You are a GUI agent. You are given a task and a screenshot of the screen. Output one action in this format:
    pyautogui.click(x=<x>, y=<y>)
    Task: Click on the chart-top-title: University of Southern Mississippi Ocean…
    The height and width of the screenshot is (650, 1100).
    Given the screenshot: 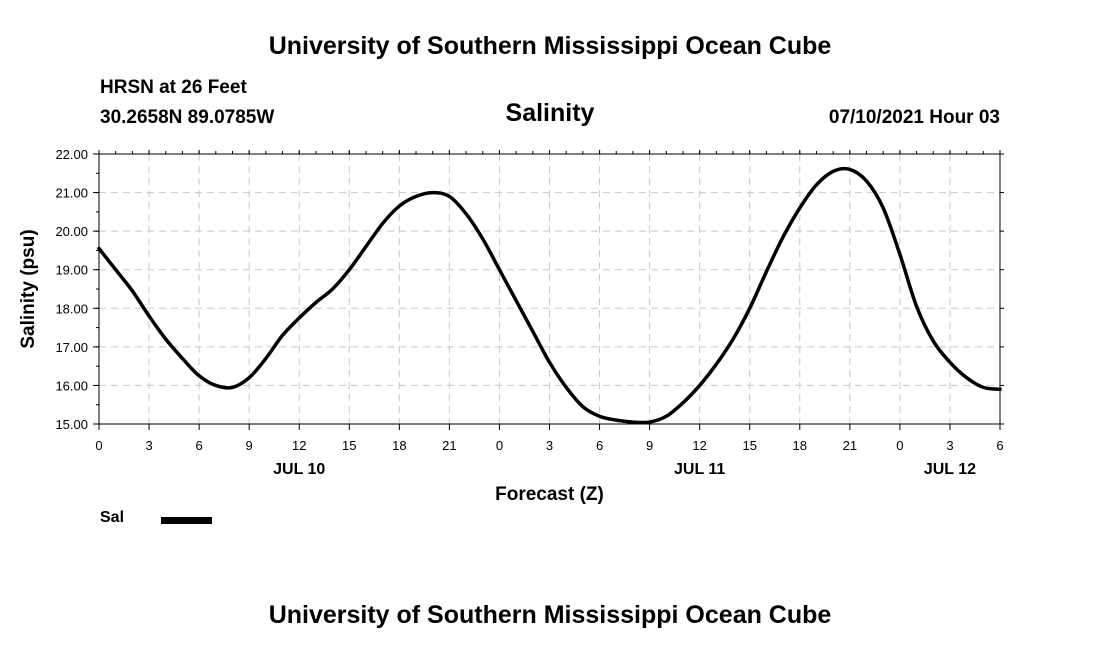 What is the action you would take?
    pyautogui.click(x=550, y=46)
    